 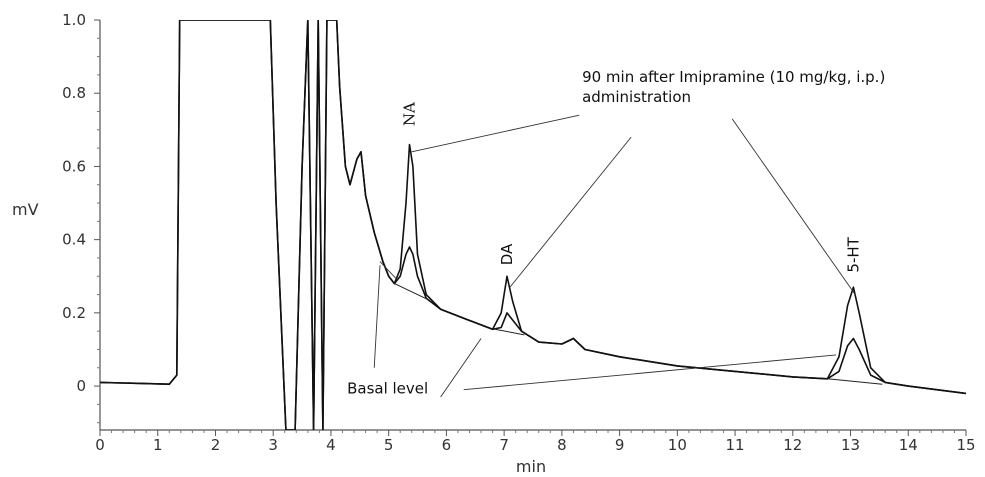 What do you see at coordinates (507, 254) in the screenshot?
I see `peak-label-da: DA` at bounding box center [507, 254].